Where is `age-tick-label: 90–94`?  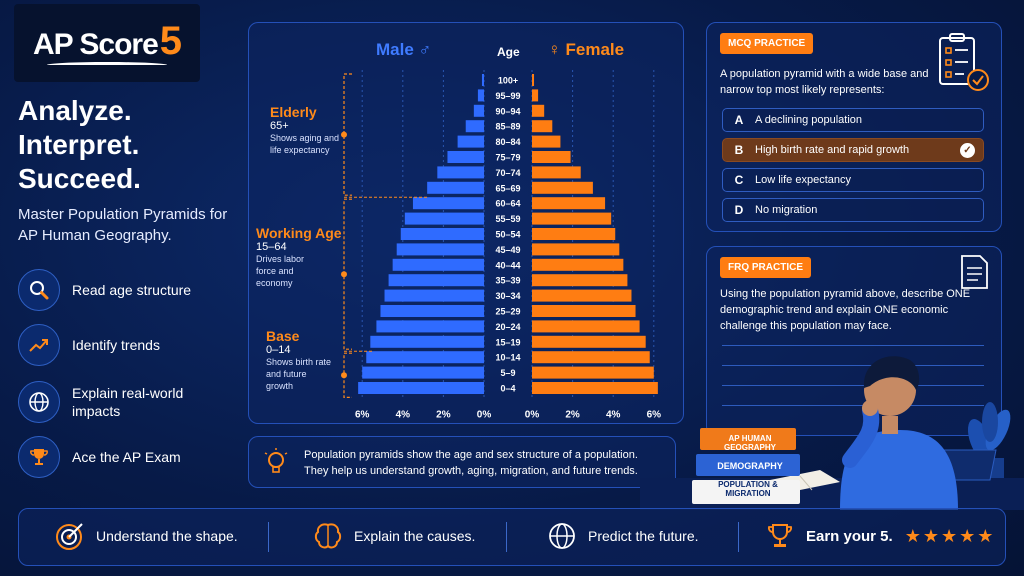
age-tick-label: 90–94 is located at coordinates (507, 111).